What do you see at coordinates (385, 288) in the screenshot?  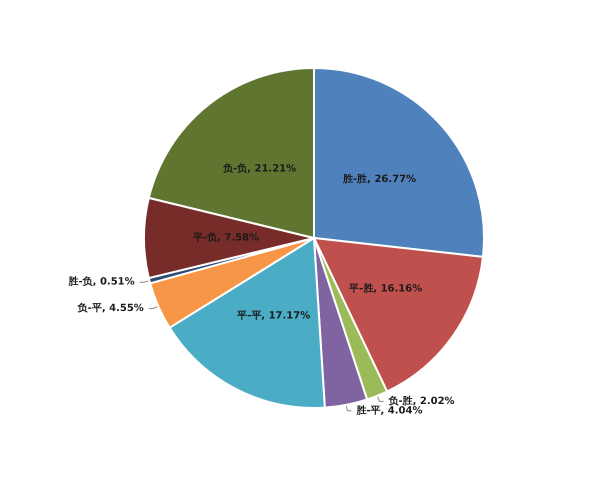 I see `slice-label: 平-胜, 16.16%` at bounding box center [385, 288].